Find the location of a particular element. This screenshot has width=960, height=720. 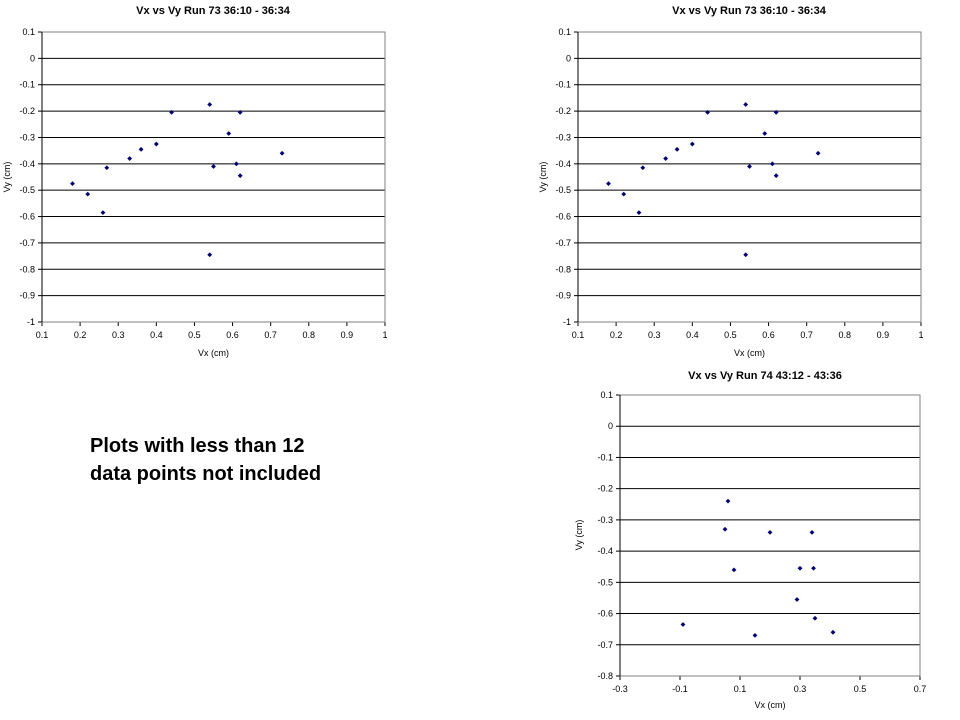

x-tick-label: -0.3 is located at coordinates (620, 689).